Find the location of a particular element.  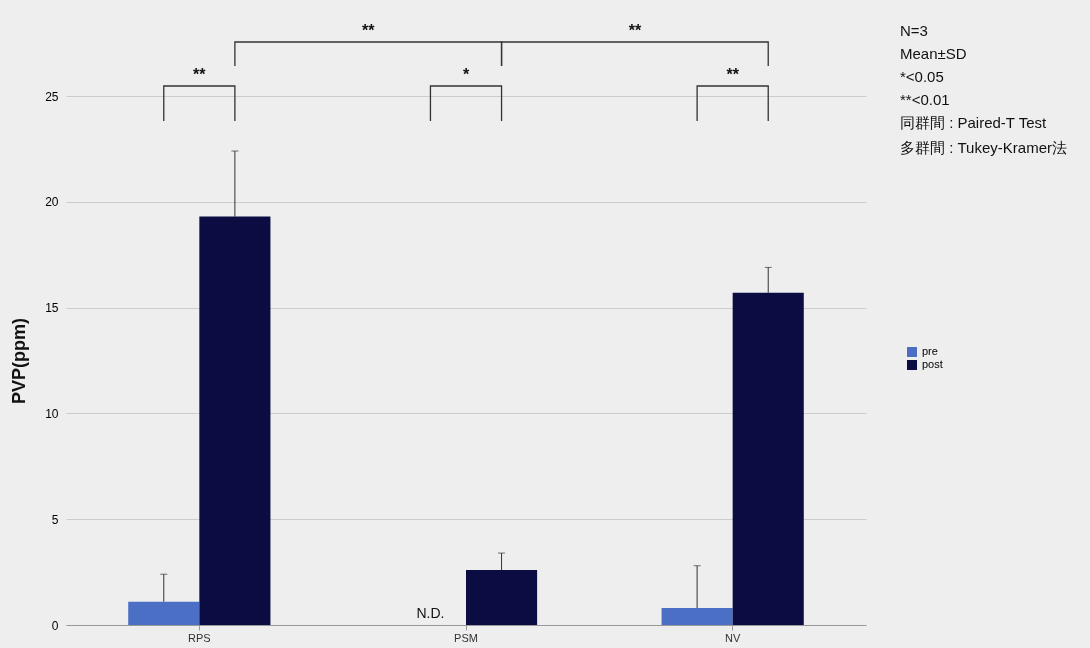

text: *<0.05 is located at coordinates (922, 76).